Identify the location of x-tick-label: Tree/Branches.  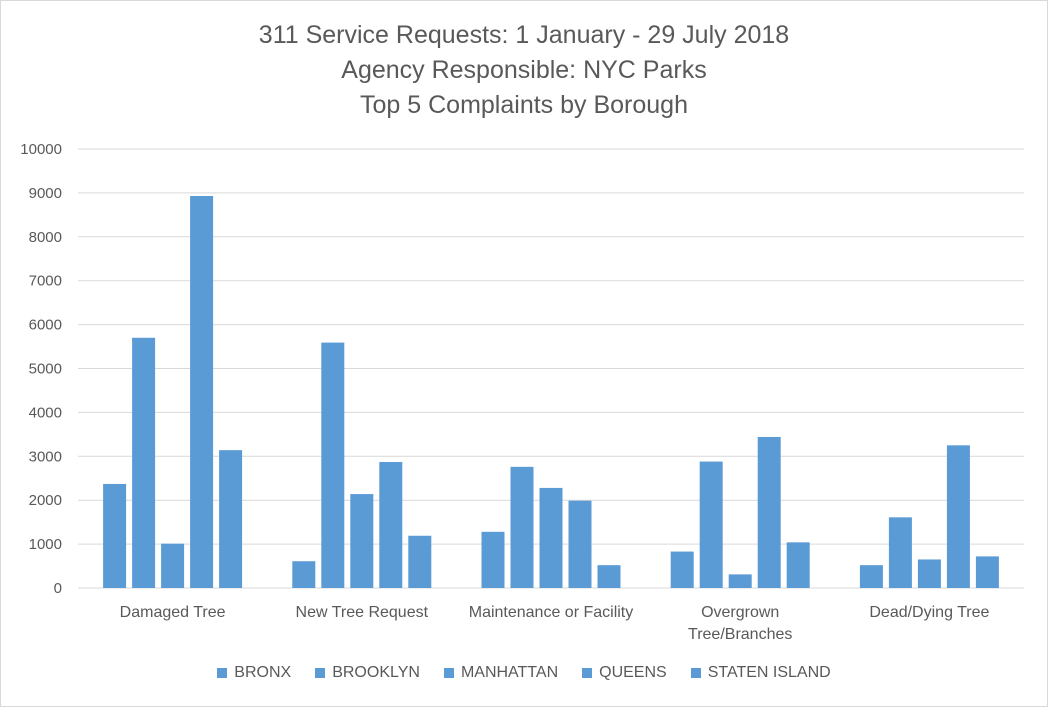
(740, 634).